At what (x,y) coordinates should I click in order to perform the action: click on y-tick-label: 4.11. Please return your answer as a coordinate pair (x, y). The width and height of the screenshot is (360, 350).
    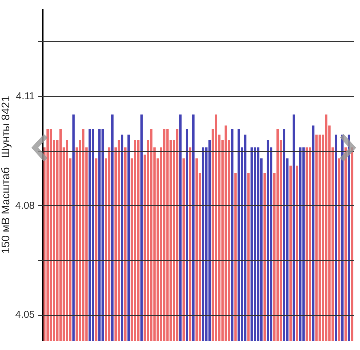
    Looking at the image, I should click on (26, 96).